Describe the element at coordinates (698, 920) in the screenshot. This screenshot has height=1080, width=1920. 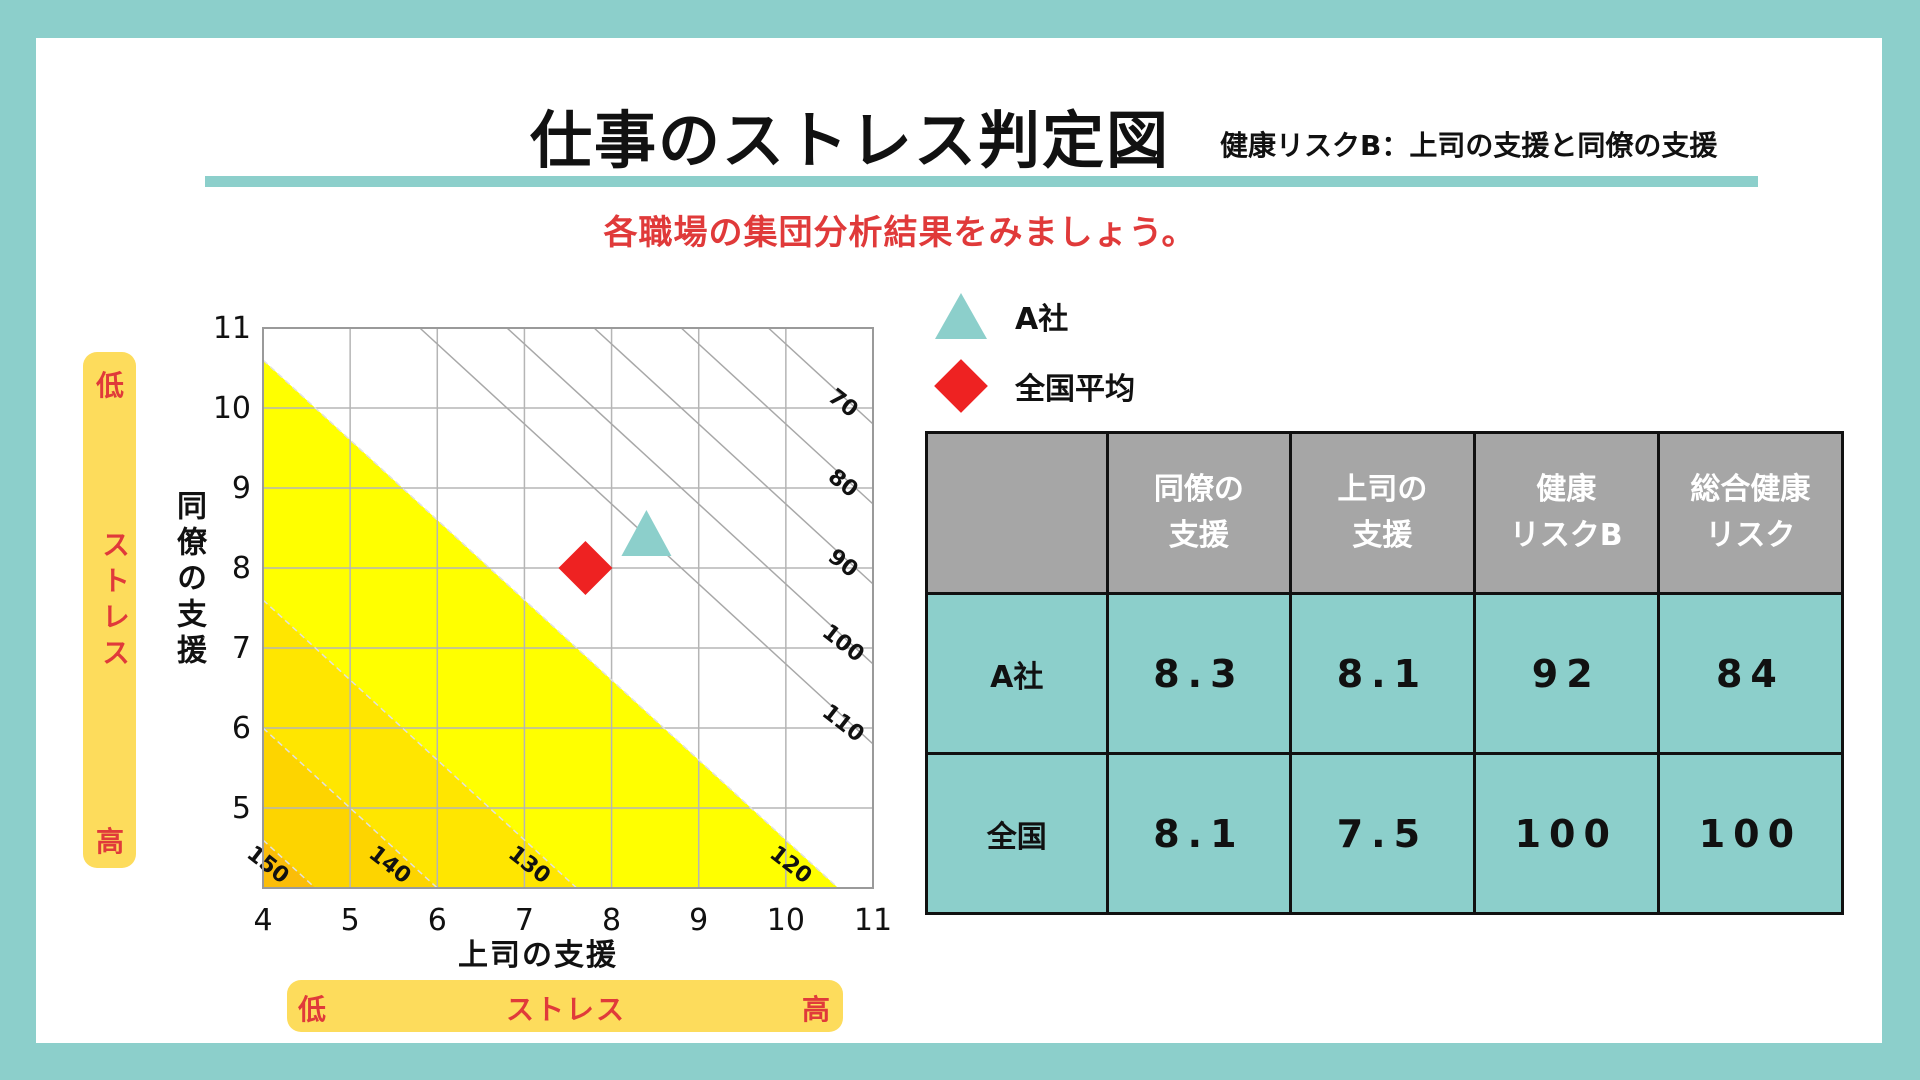
I see `x-tick-label: 9` at that location.